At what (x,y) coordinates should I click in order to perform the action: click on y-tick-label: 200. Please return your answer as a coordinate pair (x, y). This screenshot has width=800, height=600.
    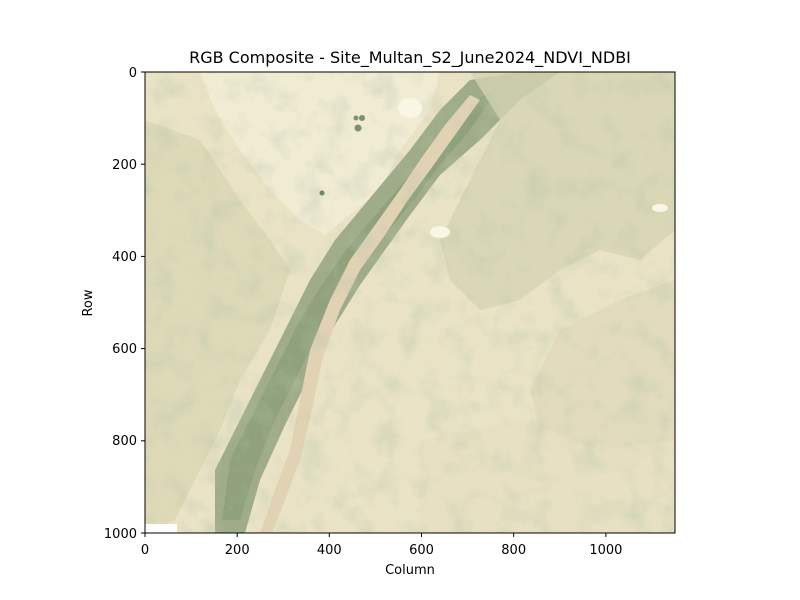
    Looking at the image, I should click on (124, 165).